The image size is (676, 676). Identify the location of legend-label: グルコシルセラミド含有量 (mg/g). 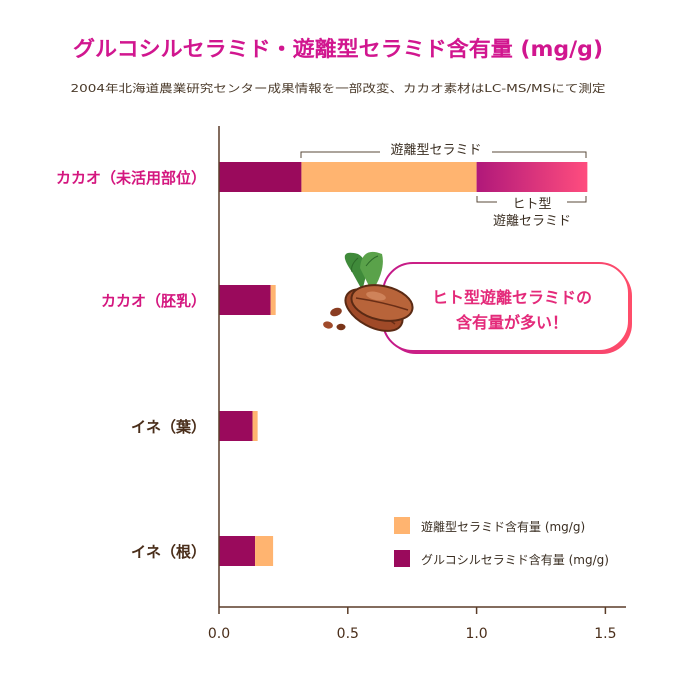
(515, 559).